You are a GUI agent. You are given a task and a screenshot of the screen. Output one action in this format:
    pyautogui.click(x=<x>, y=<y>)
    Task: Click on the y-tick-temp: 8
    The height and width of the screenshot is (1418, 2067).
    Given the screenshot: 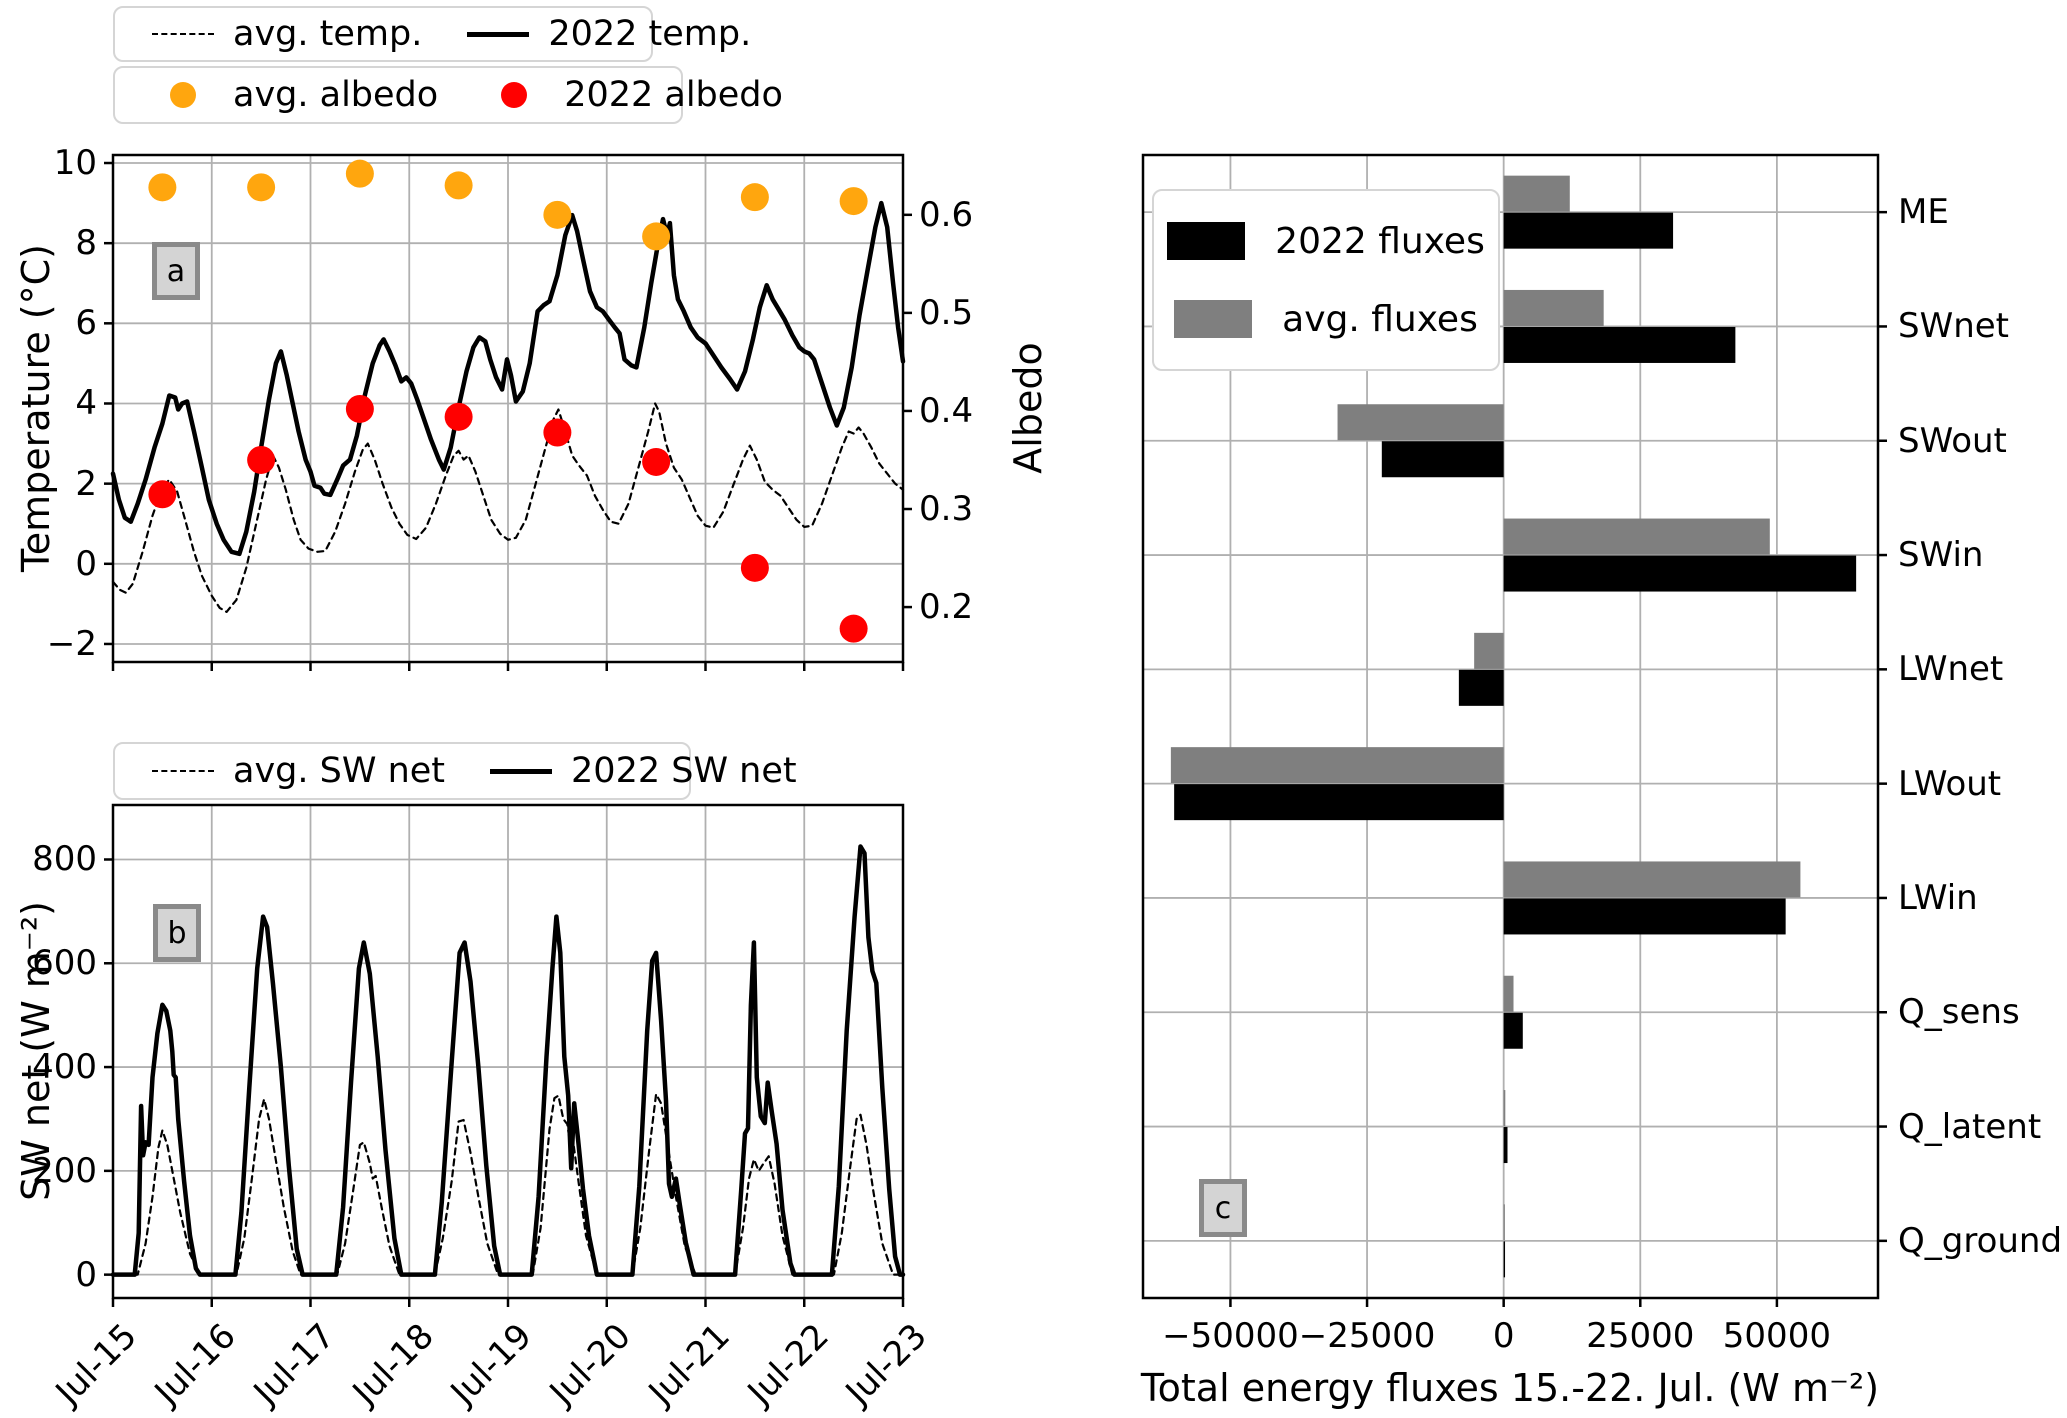 What is the action you would take?
    pyautogui.click(x=86, y=243)
    